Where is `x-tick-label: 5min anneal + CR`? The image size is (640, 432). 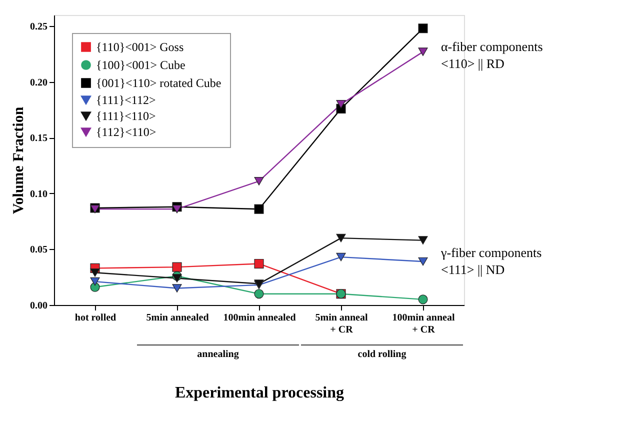
x-tick-label: 5min anneal + CR is located at coordinates (341, 324).